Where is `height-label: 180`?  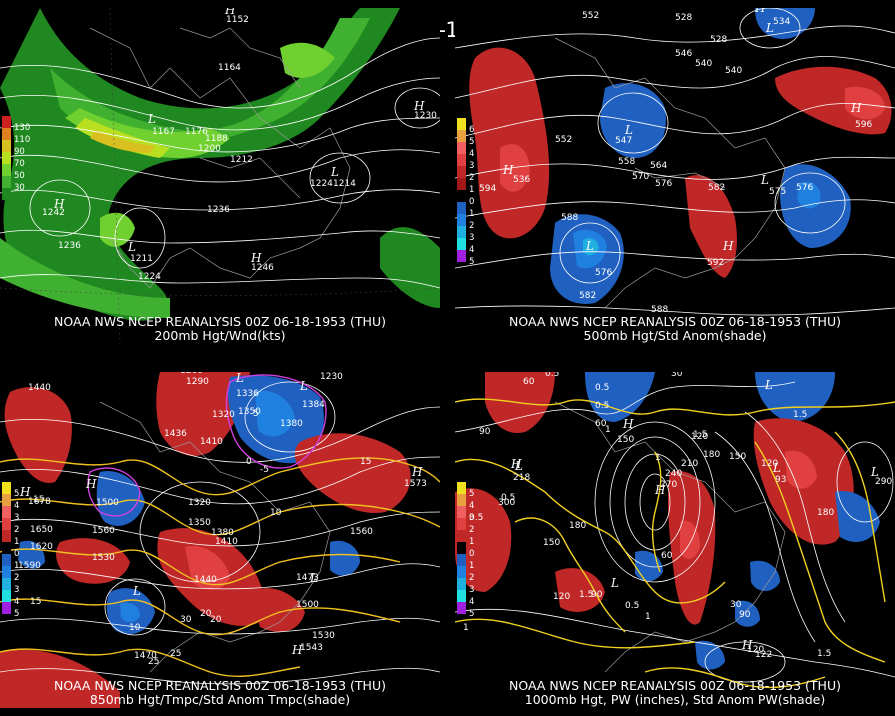
height-label: 180 is located at coordinates (825, 513).